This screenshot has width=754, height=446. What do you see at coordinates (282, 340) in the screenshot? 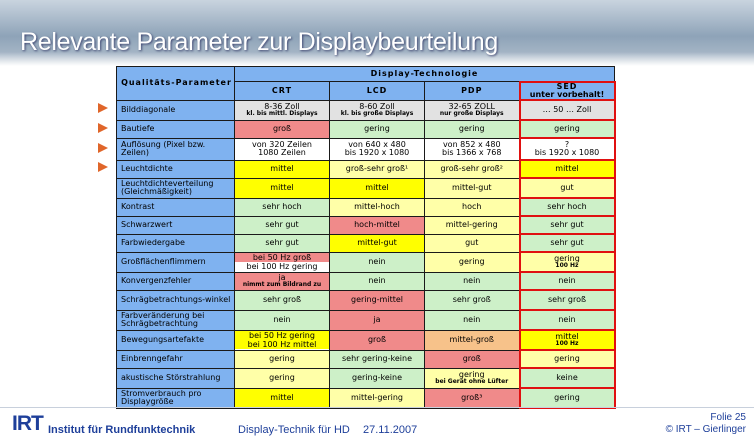
I see `table-cell: bei 50 Hz gering bei 100 Hz mittel` at bounding box center [282, 340].